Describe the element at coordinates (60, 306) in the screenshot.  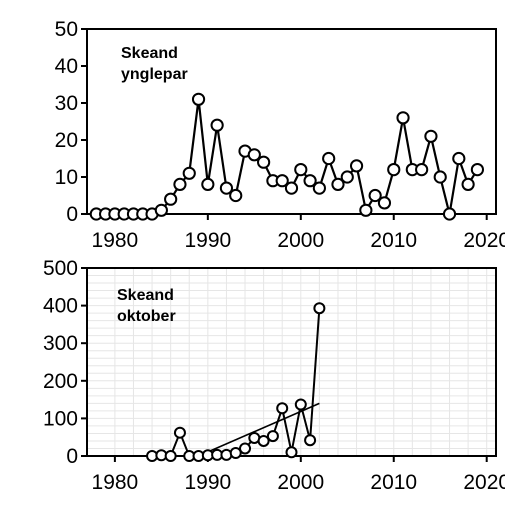
I see `y-tick-label: 400` at that location.